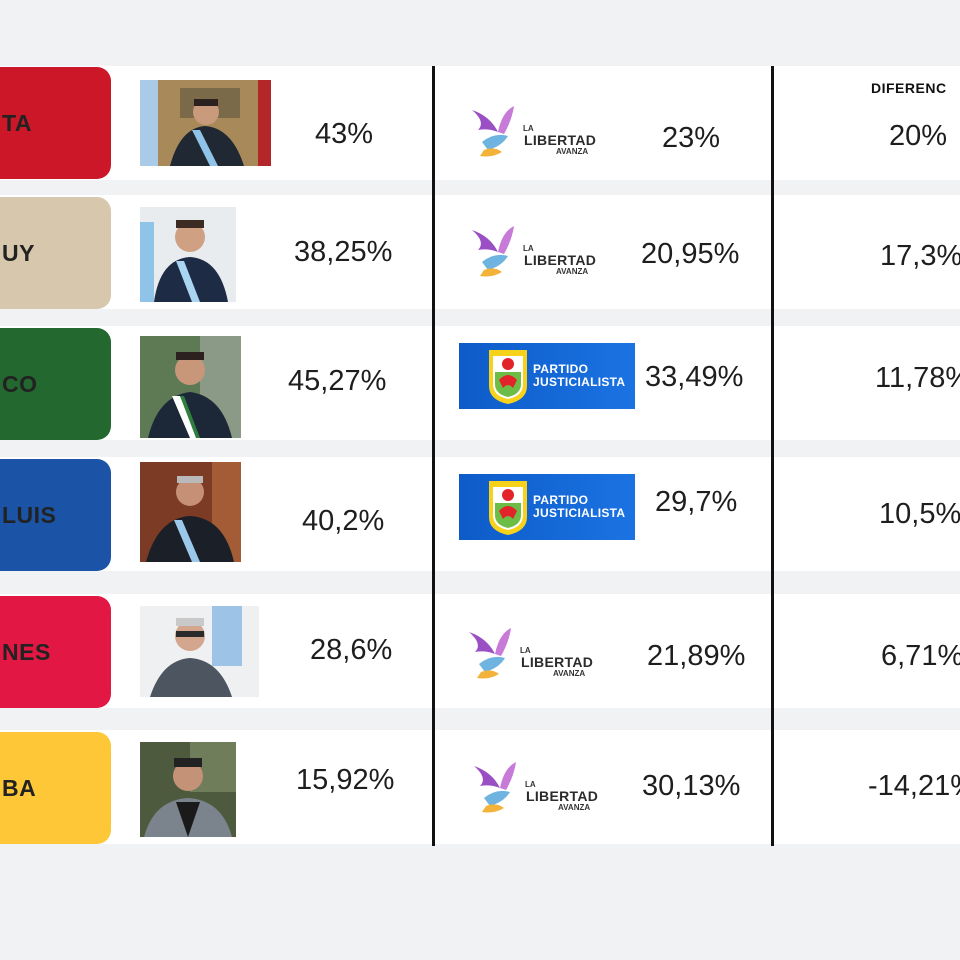  I want to click on difference-value: 20%, so click(918, 136).